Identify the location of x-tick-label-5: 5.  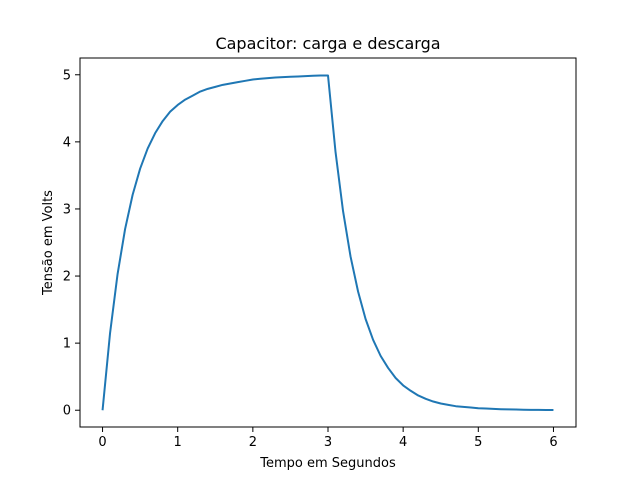
(478, 442).